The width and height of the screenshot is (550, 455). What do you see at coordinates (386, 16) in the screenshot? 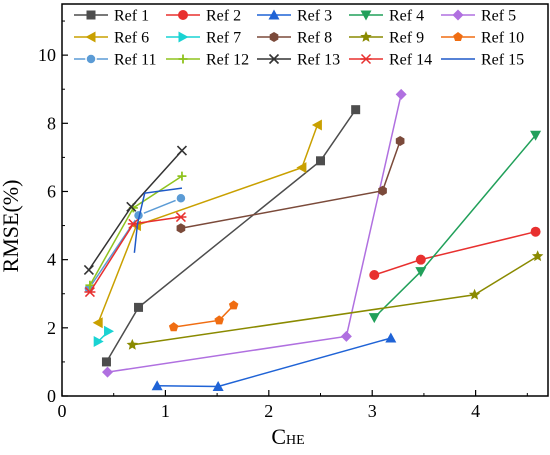
I see `legend-item: Ref 4` at bounding box center [386, 16].